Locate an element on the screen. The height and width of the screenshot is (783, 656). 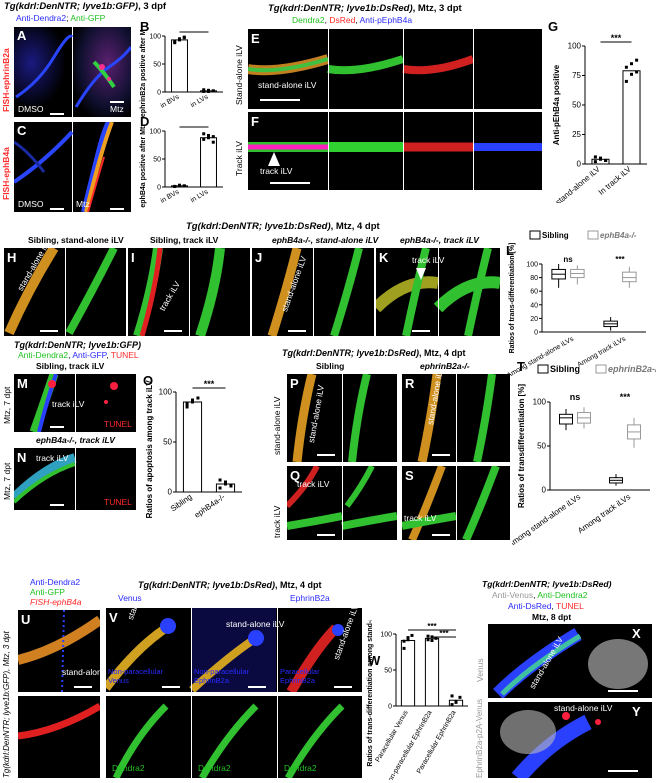
panel-q-inset-label: track iLV is located at coordinates (313, 484).